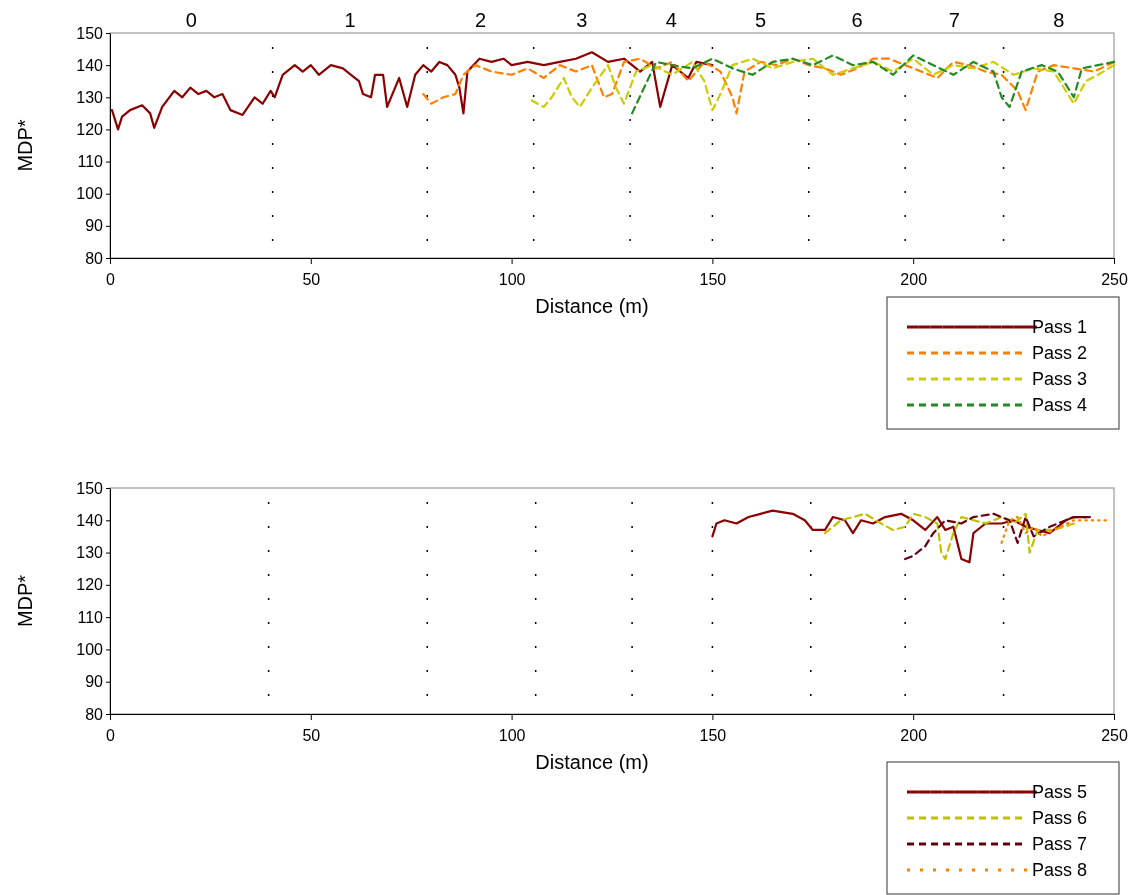  I want to click on legend-label: Pass 7, so click(1060, 844).